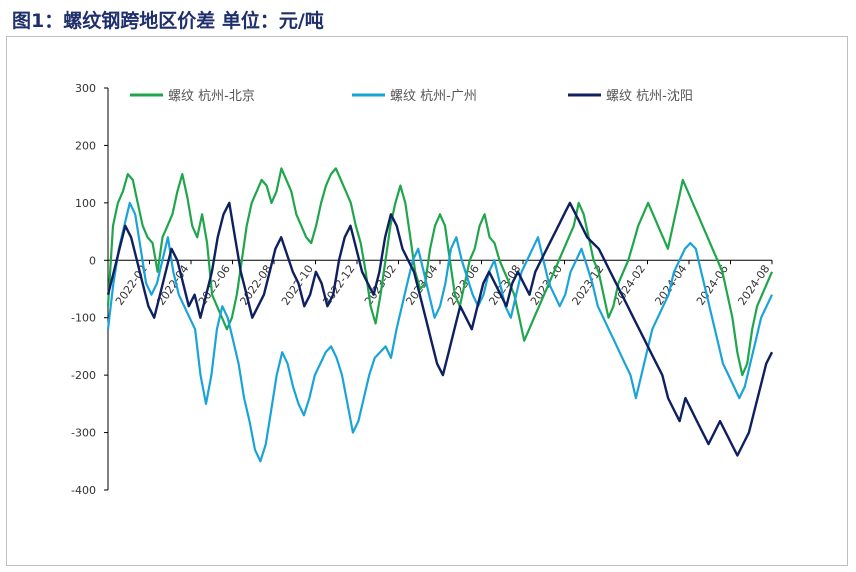  Describe the element at coordinates (85, 203) in the screenshot. I see `y-tick-label: 100` at that location.